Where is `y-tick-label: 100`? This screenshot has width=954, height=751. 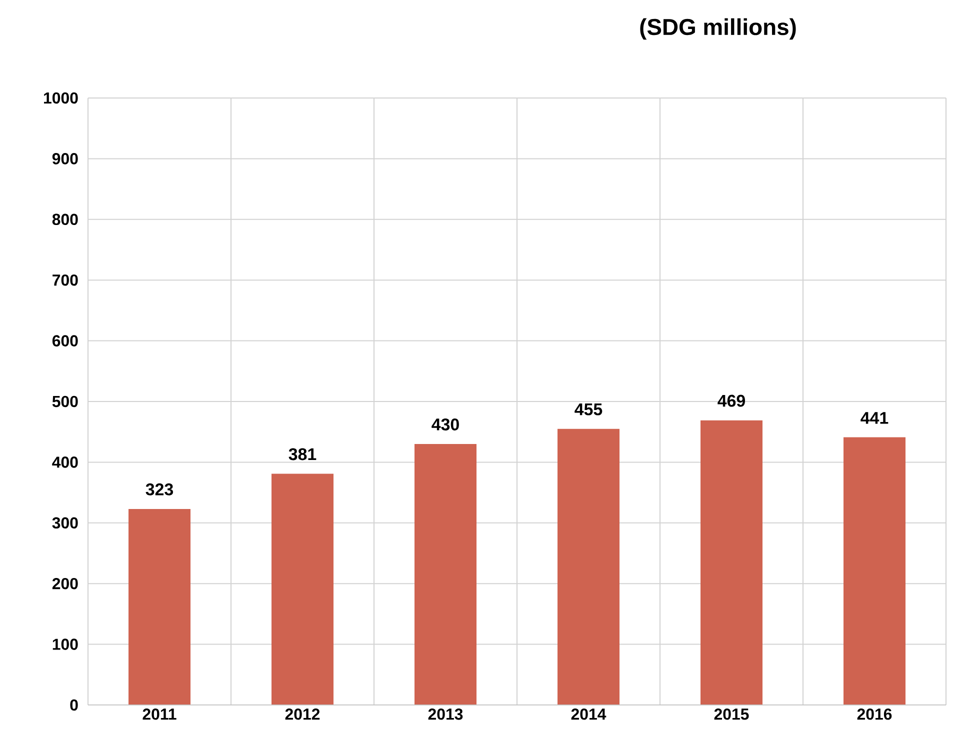 y-tick-label: 100 is located at coordinates (65, 644).